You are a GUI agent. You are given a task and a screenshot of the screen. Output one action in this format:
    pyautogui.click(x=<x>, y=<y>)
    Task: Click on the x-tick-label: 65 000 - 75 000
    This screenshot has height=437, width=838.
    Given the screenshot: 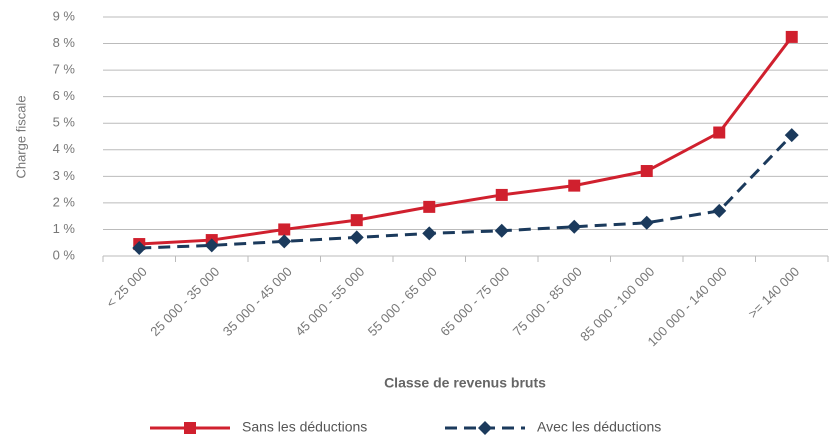 What is the action you would take?
    pyautogui.click(x=474, y=301)
    